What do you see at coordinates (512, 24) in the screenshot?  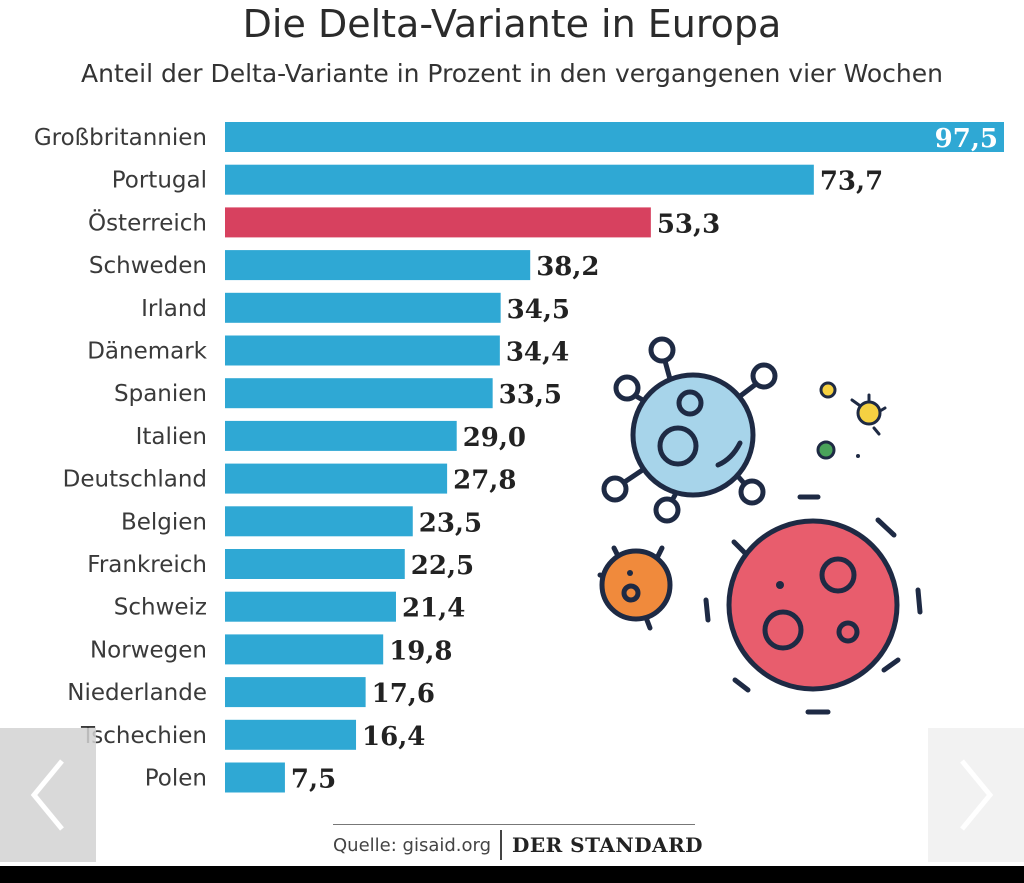 I see `chart-title: Die Delta-Variante in Europa` at bounding box center [512, 24].